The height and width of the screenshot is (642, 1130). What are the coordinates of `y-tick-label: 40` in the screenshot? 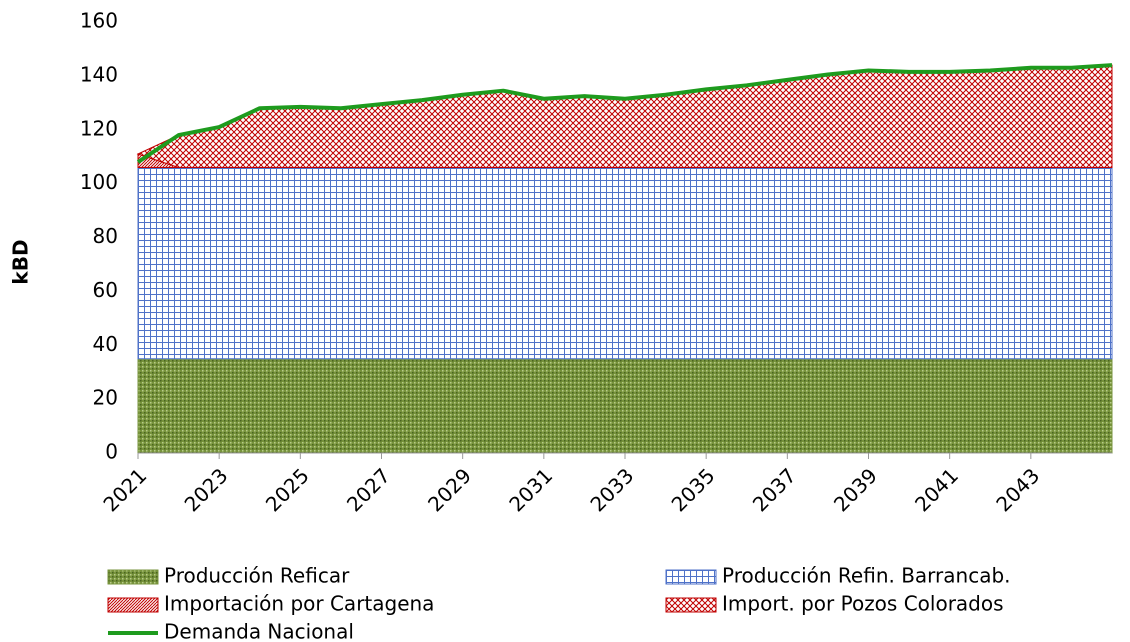 It's located at (105, 344).